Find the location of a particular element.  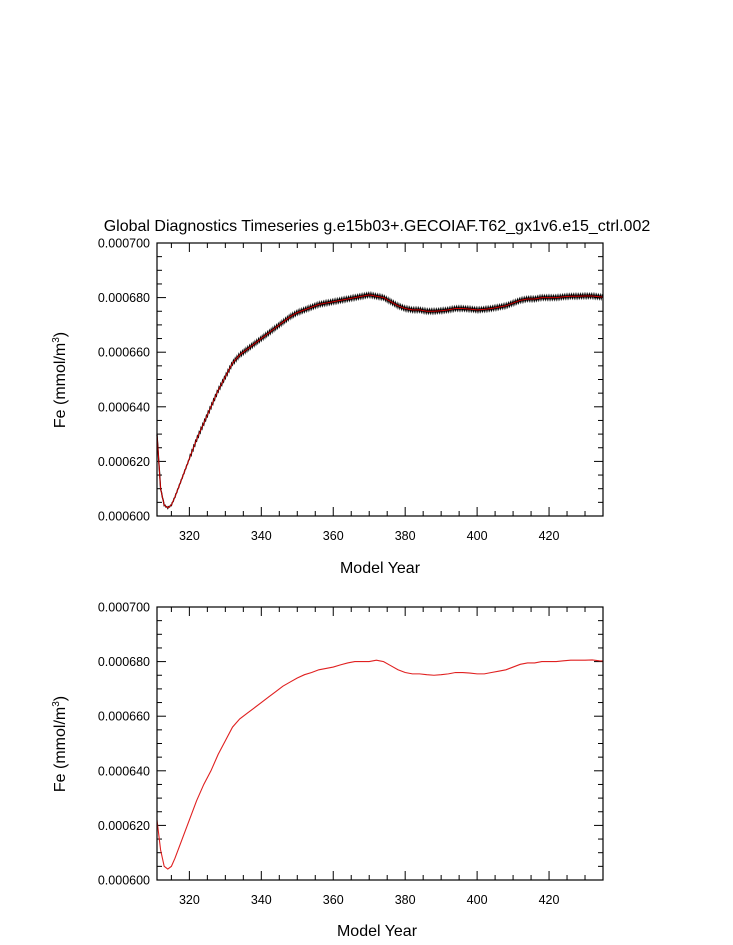

series-line-black is located at coordinates (380, 400).